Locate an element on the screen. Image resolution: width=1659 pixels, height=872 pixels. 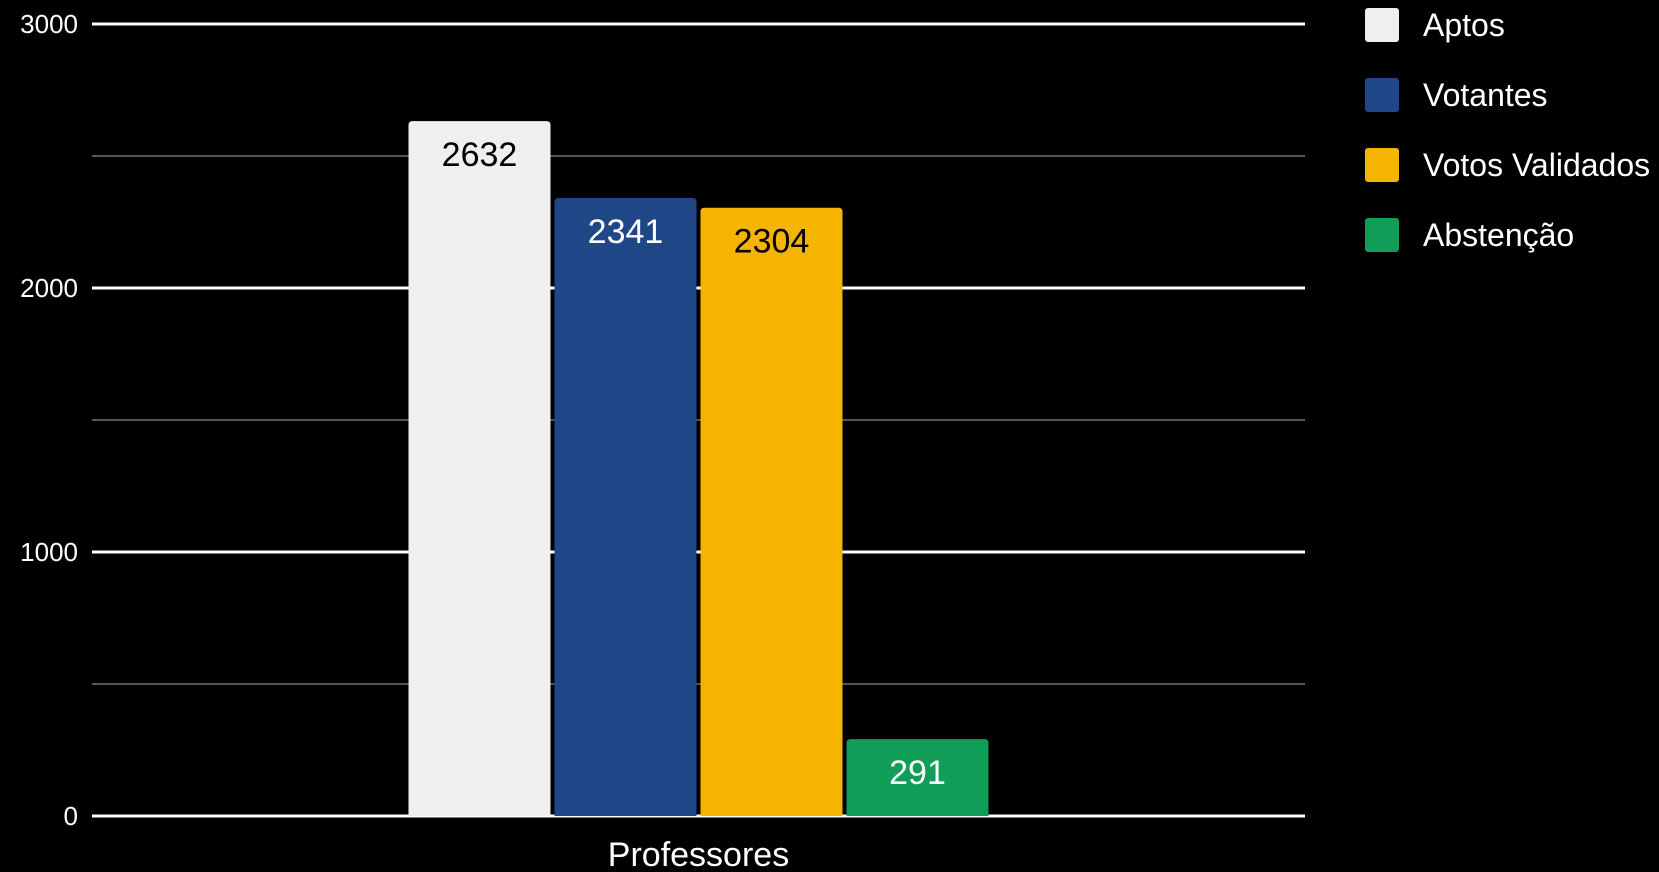
legend-label: Aptos is located at coordinates (1464, 25).